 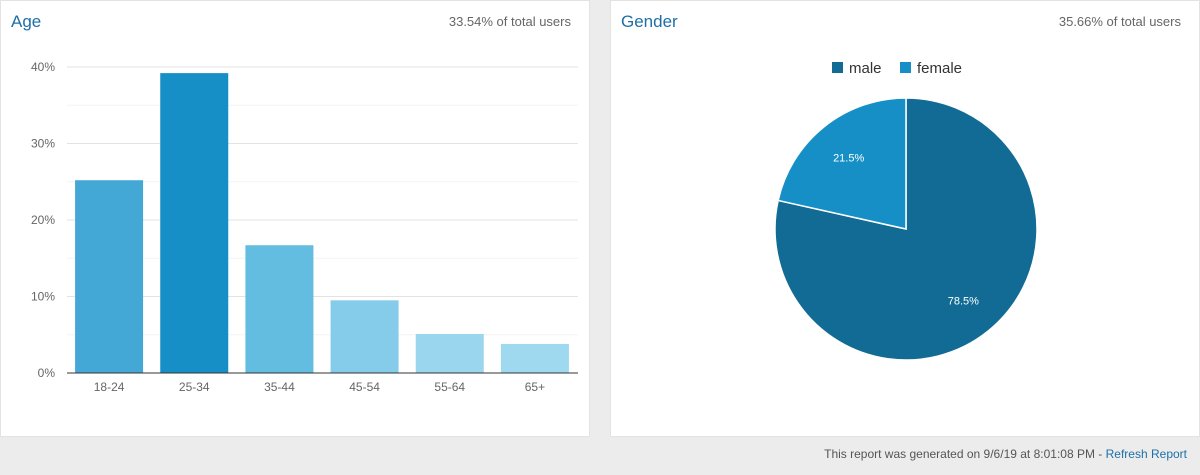 I want to click on y-tick-label: 30%, so click(x=43, y=144).